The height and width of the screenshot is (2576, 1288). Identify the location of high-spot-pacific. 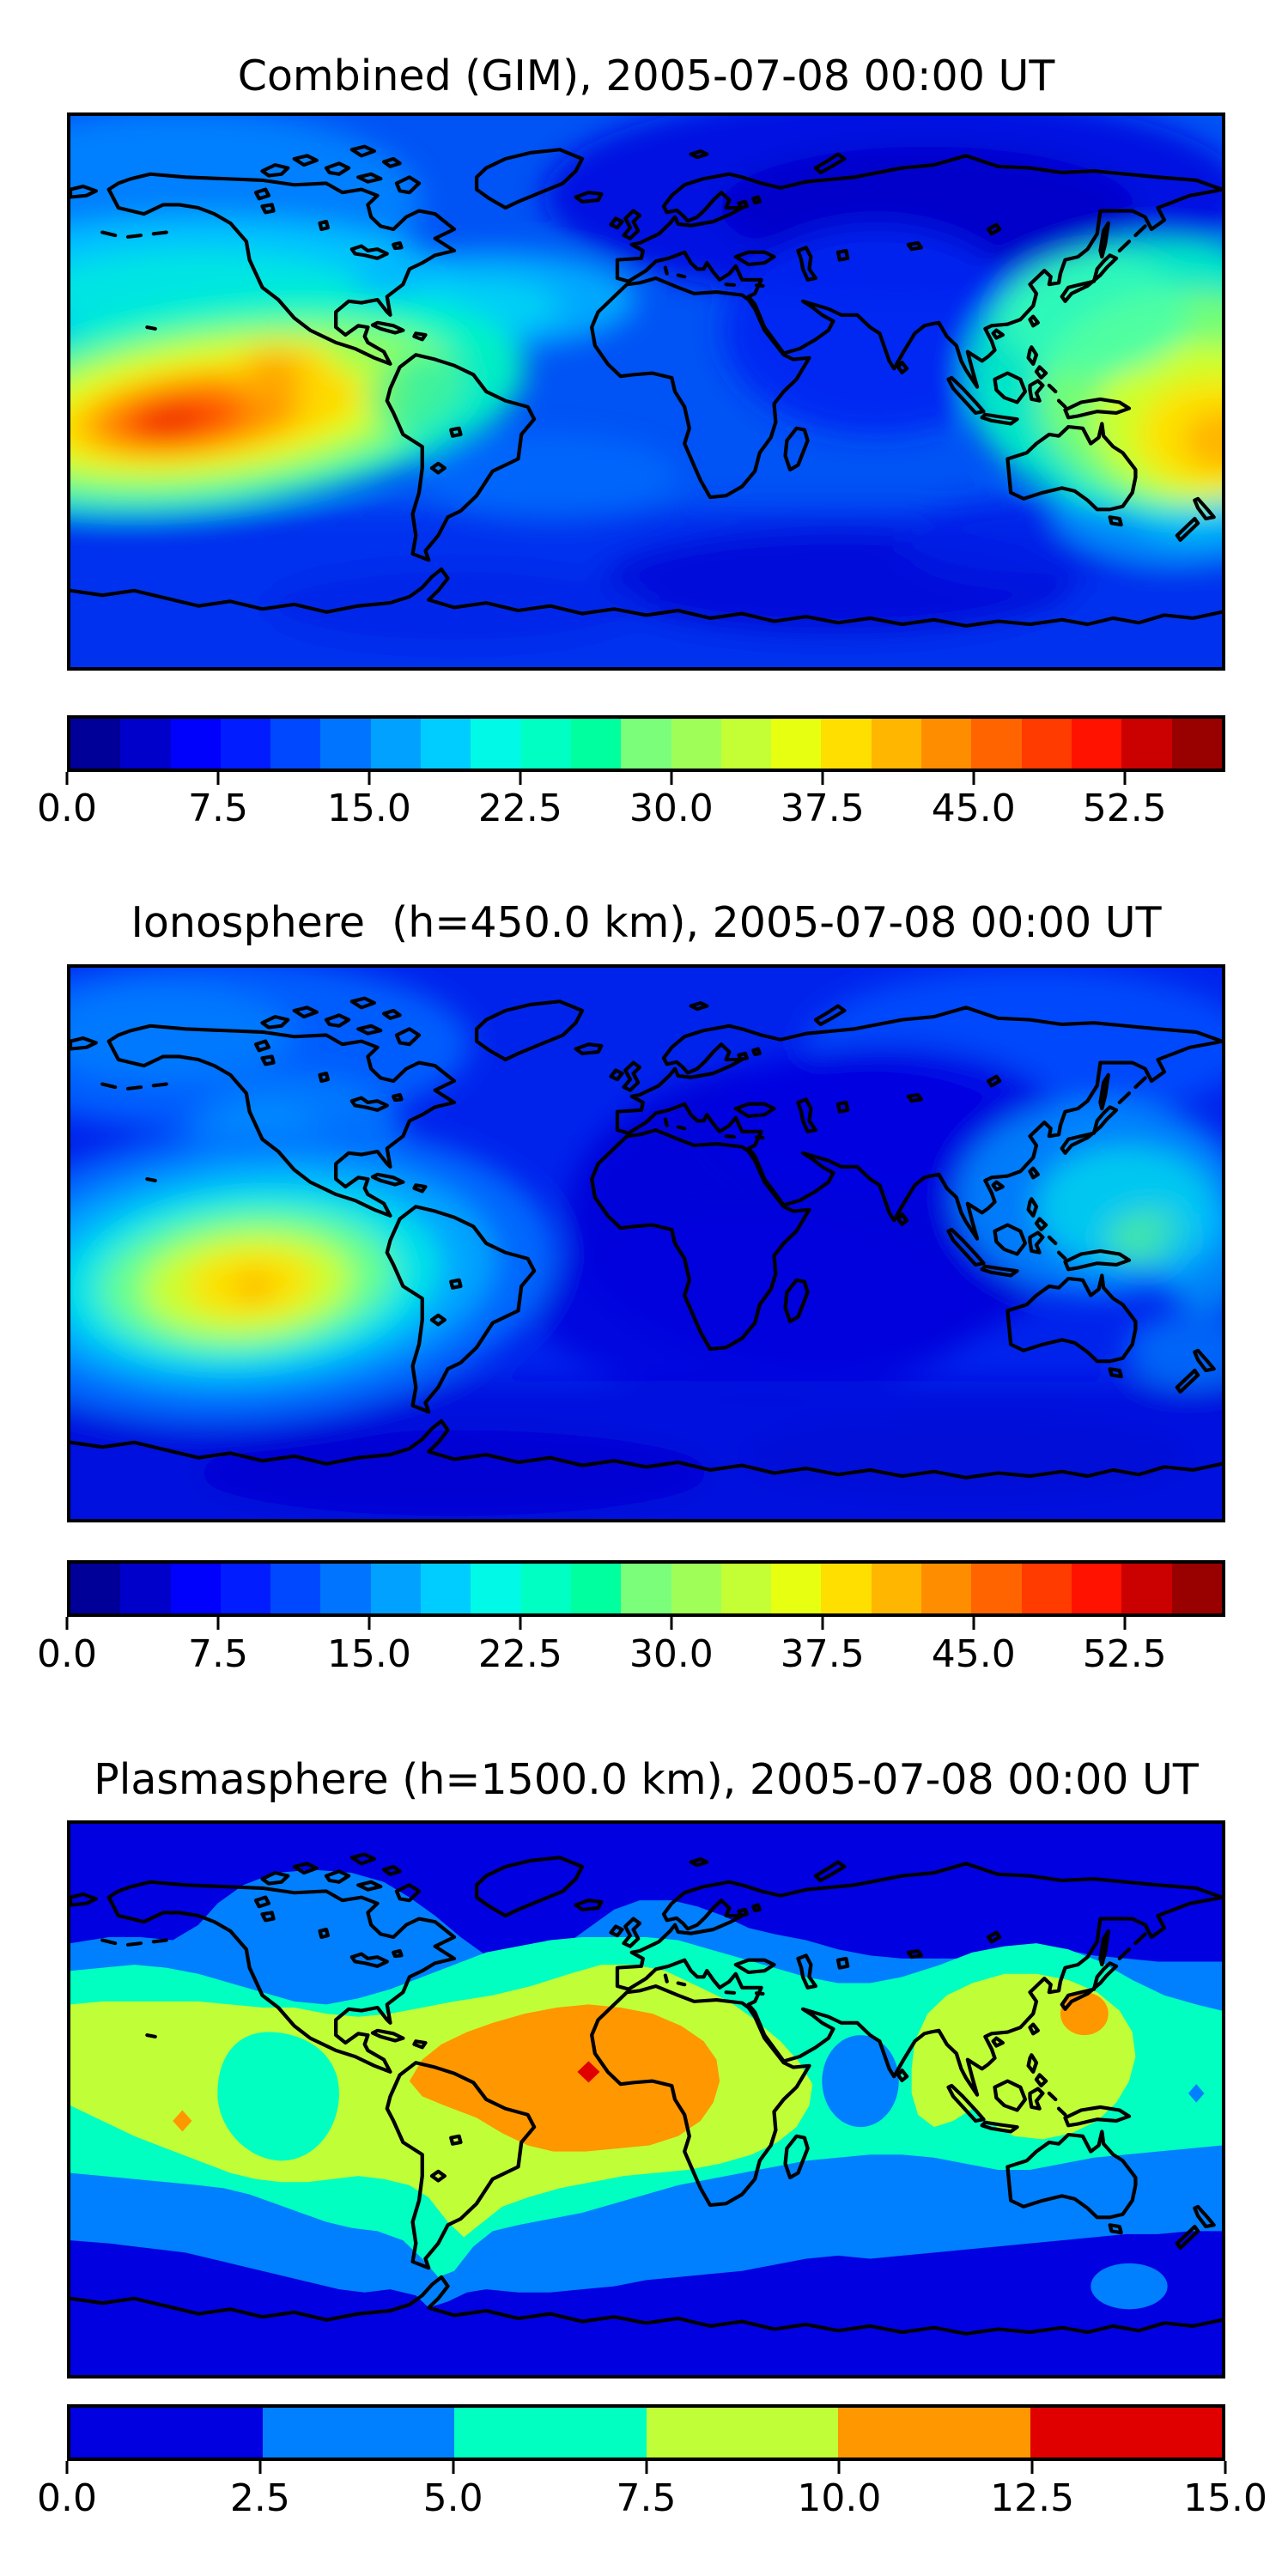
(182, 2121).